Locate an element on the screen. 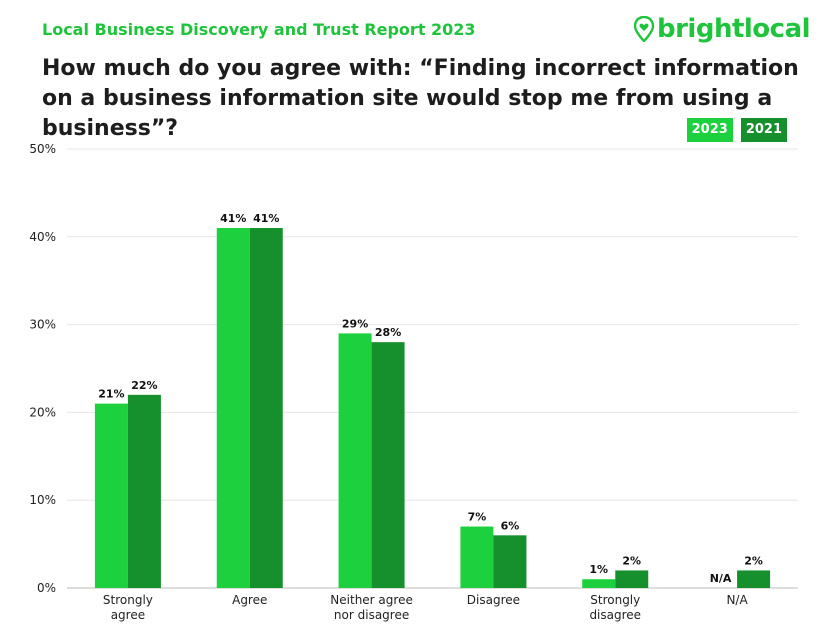 The height and width of the screenshot is (631, 831). y-tick-label: 40% is located at coordinates (42, 237).